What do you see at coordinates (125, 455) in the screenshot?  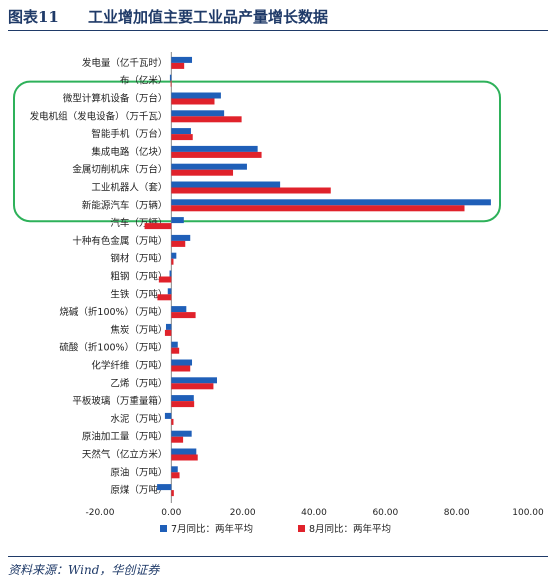 I see `category-label: 天然气（亿立方米）` at bounding box center [125, 455].